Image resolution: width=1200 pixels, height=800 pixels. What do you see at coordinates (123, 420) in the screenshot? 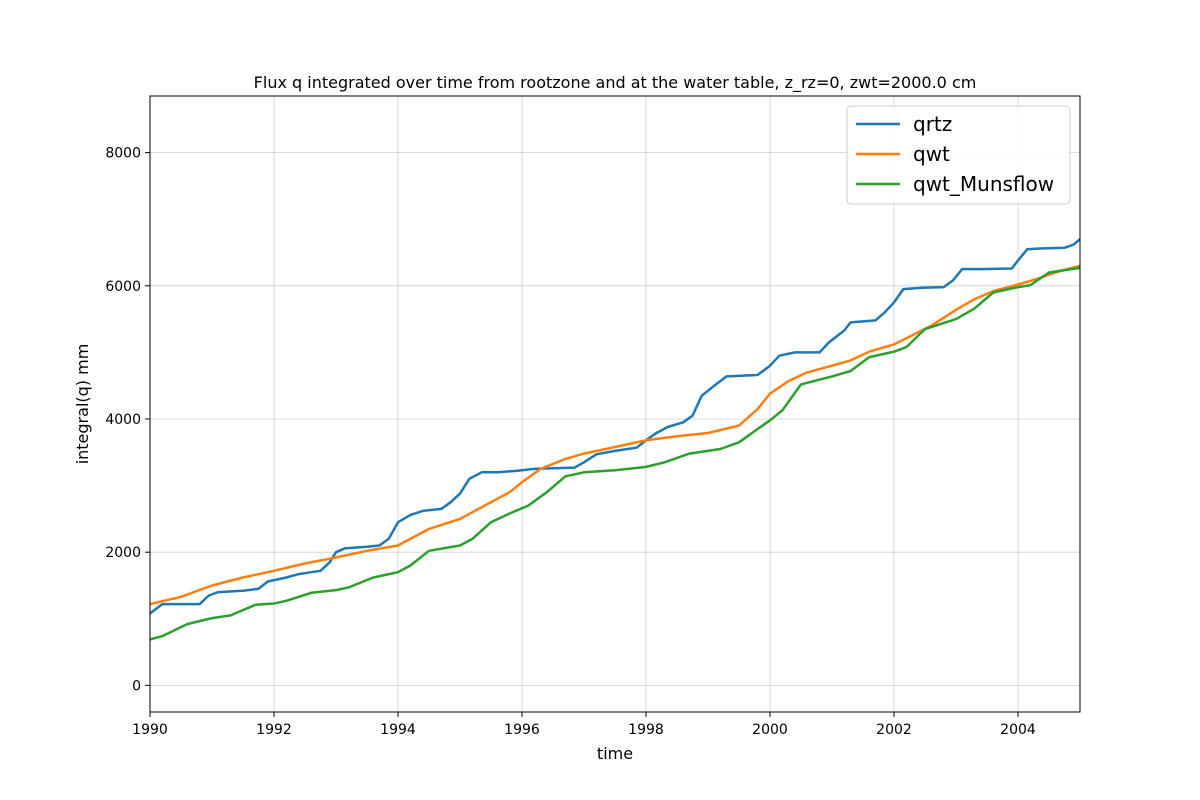
I see `y-tick-label: 4000` at bounding box center [123, 420].